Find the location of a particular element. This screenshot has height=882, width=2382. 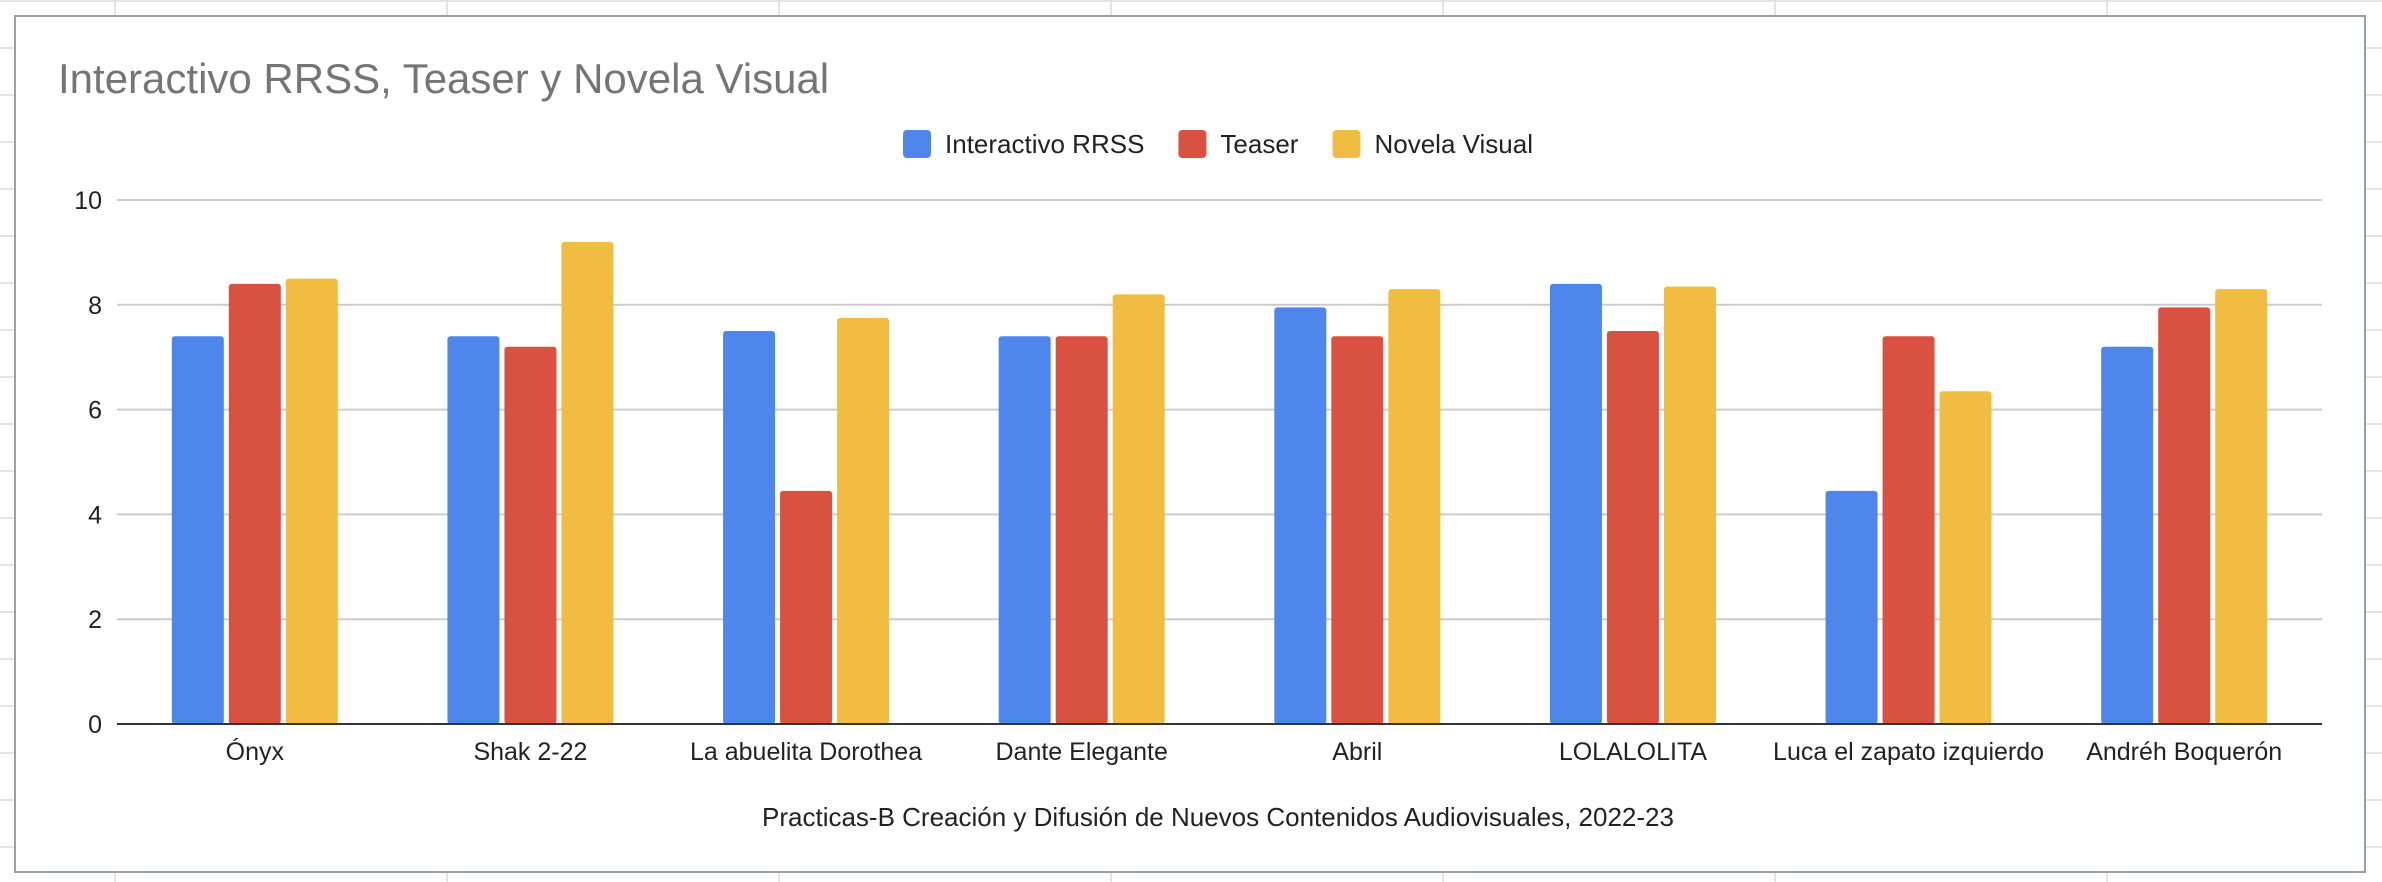

legend-label: Teaser is located at coordinates (1259, 144).